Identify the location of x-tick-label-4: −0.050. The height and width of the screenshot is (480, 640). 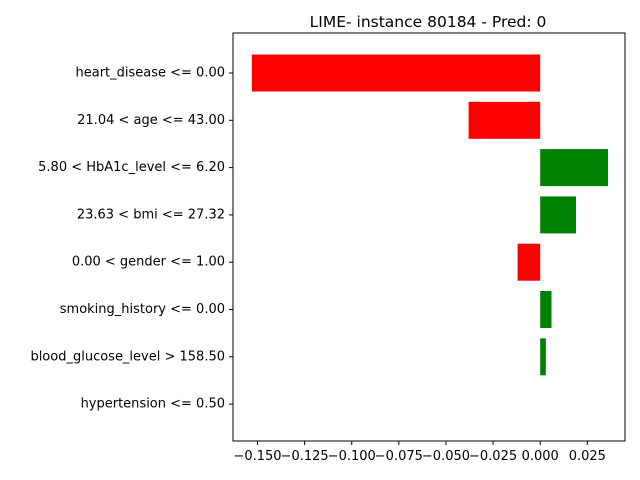
(446, 456).